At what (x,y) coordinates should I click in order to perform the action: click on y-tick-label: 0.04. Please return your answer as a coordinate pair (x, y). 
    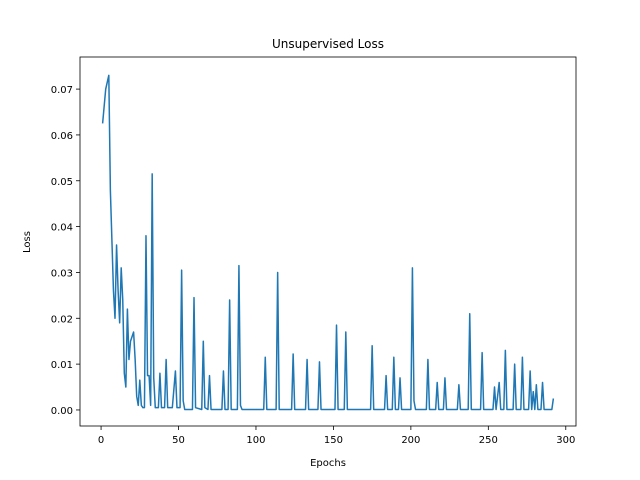
    Looking at the image, I should click on (62, 228).